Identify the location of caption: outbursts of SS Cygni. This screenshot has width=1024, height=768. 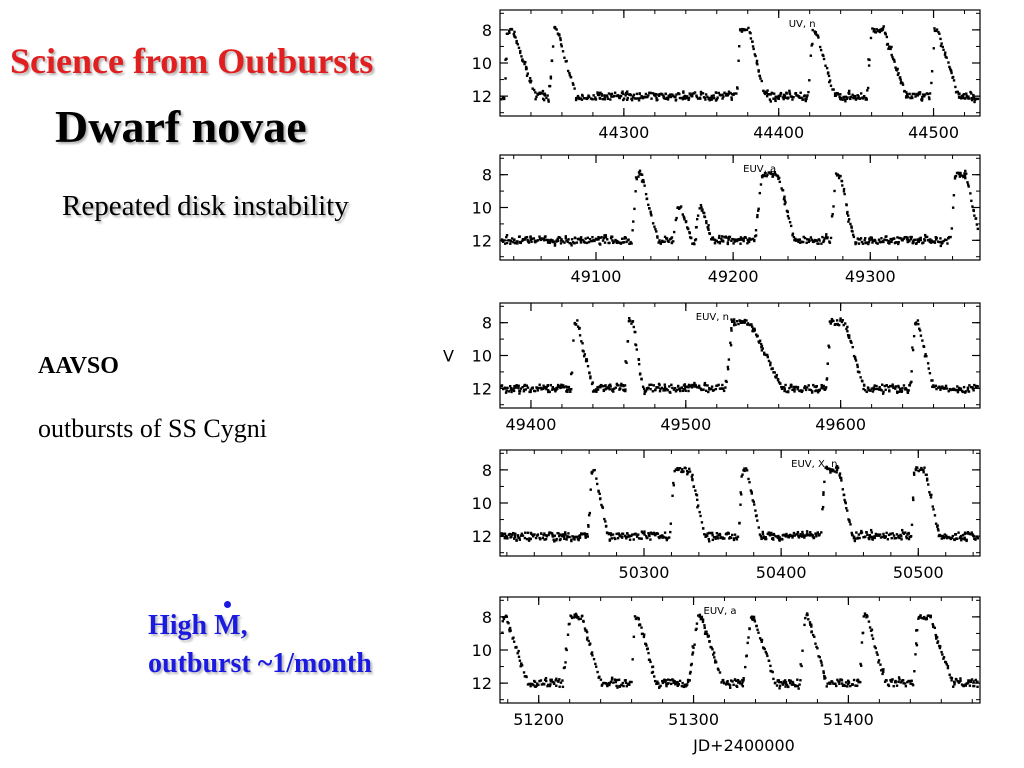
(152, 428).